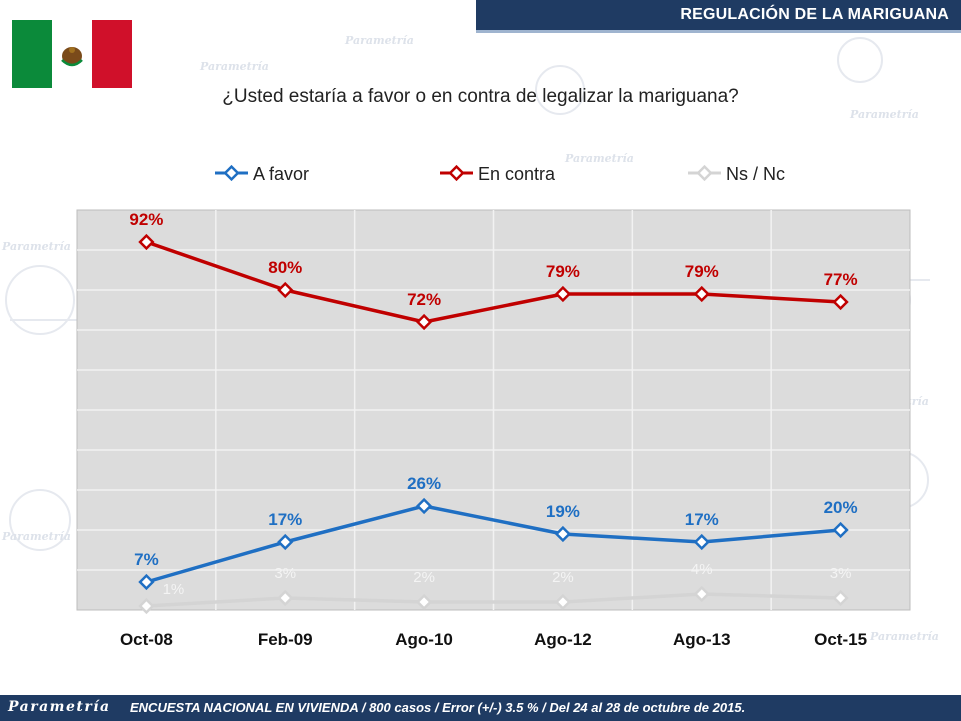 Image resolution: width=961 pixels, height=721 pixels. I want to click on x-tick-label: Oct-08, so click(146, 639).